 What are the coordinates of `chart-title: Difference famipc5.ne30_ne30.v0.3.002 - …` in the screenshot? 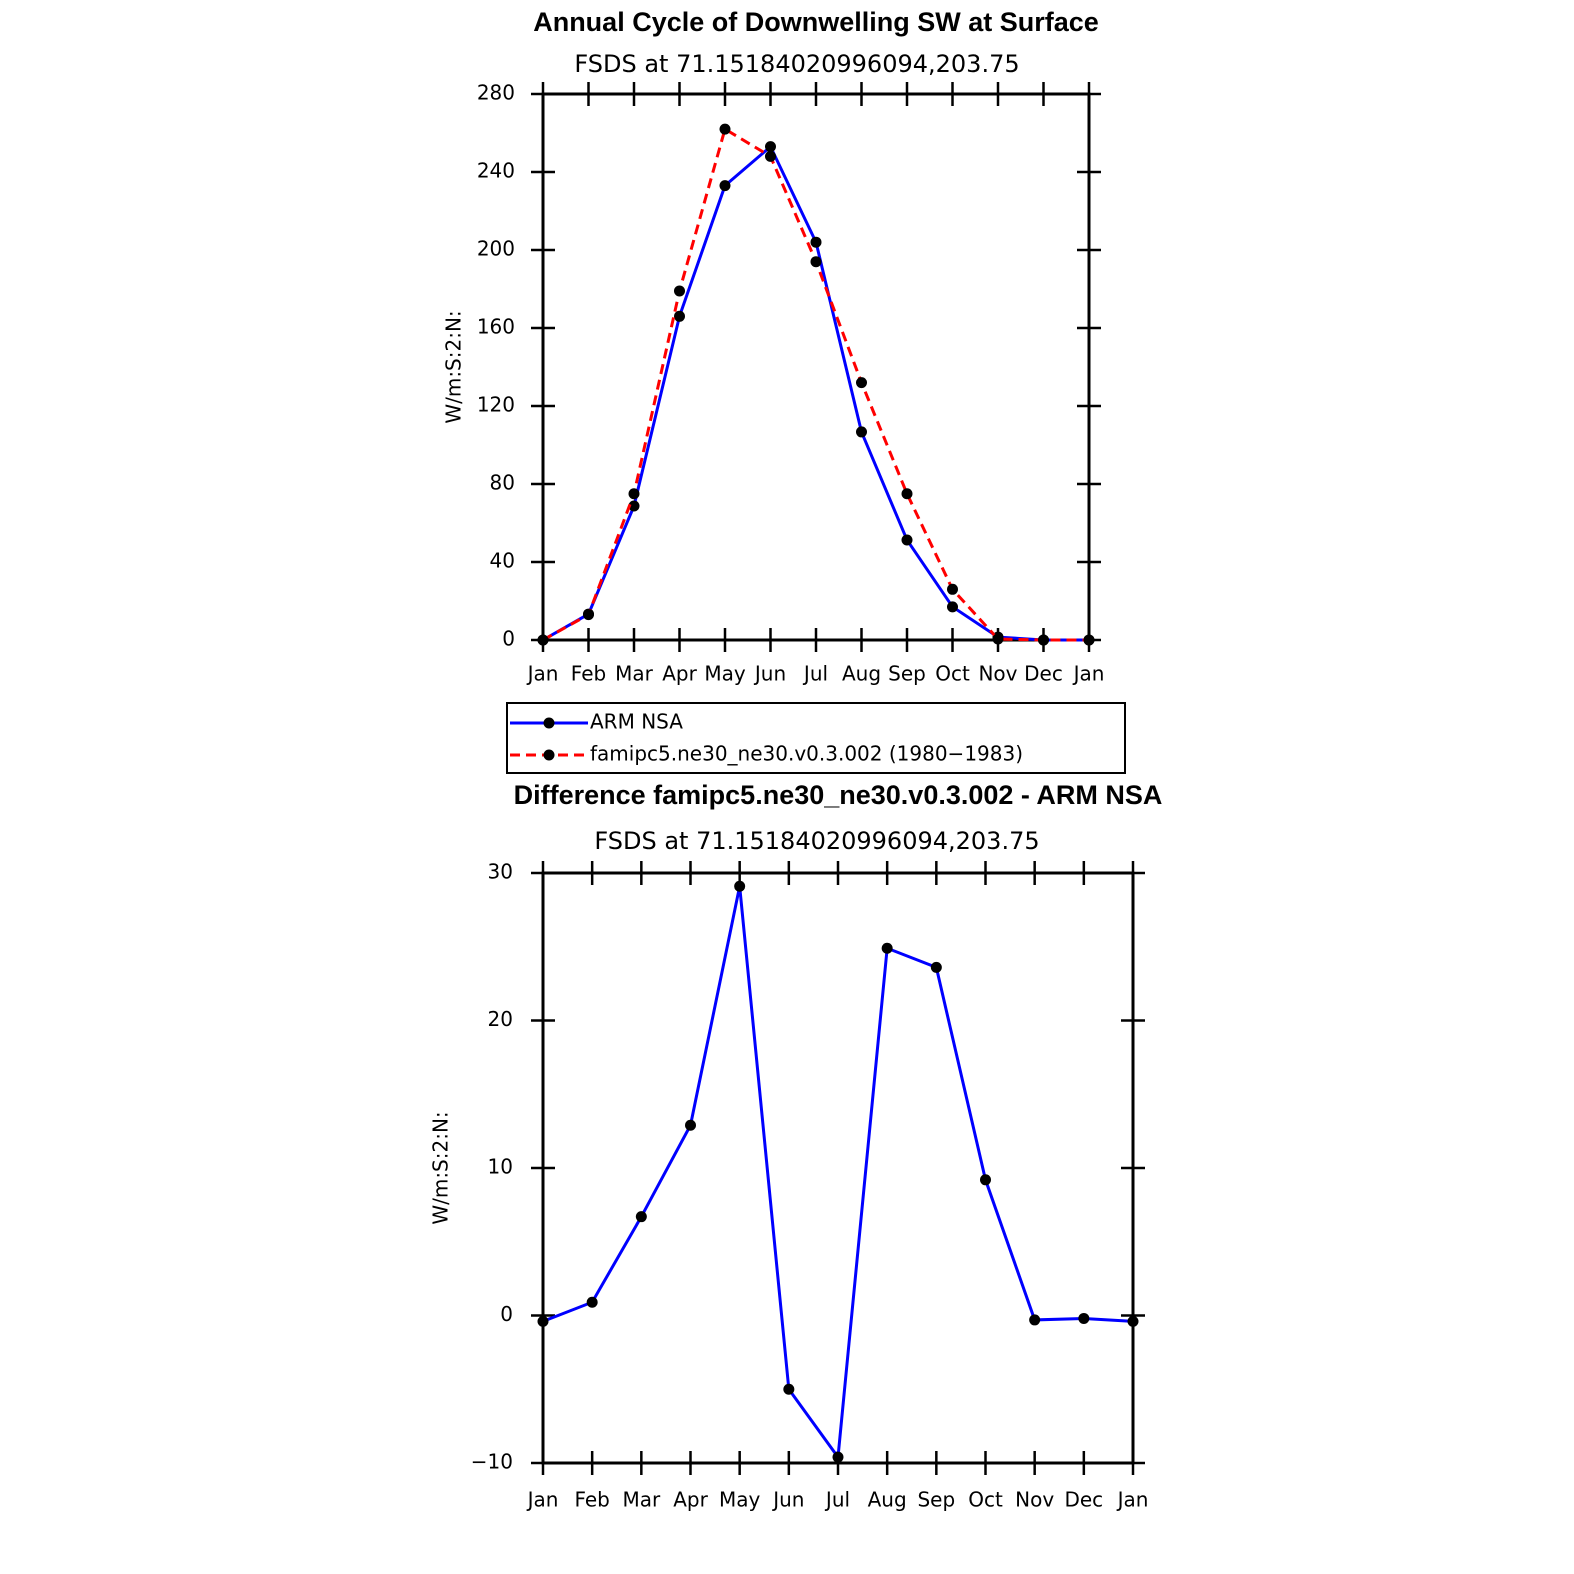 It's located at (838, 795).